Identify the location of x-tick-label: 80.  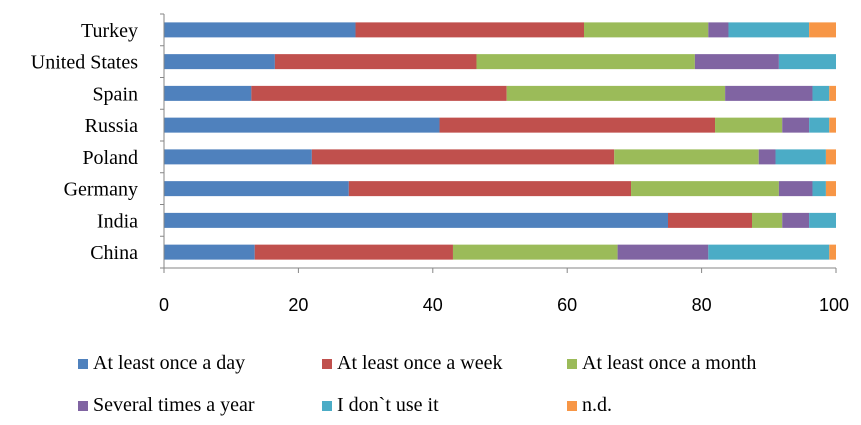
(702, 305).